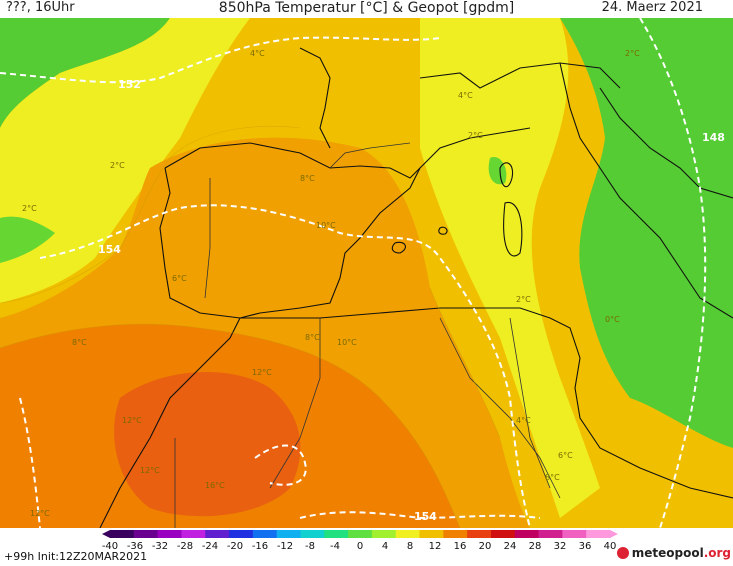 The height and width of the screenshot is (566, 733). I want to click on legend-arrow-low, so click(106, 534).